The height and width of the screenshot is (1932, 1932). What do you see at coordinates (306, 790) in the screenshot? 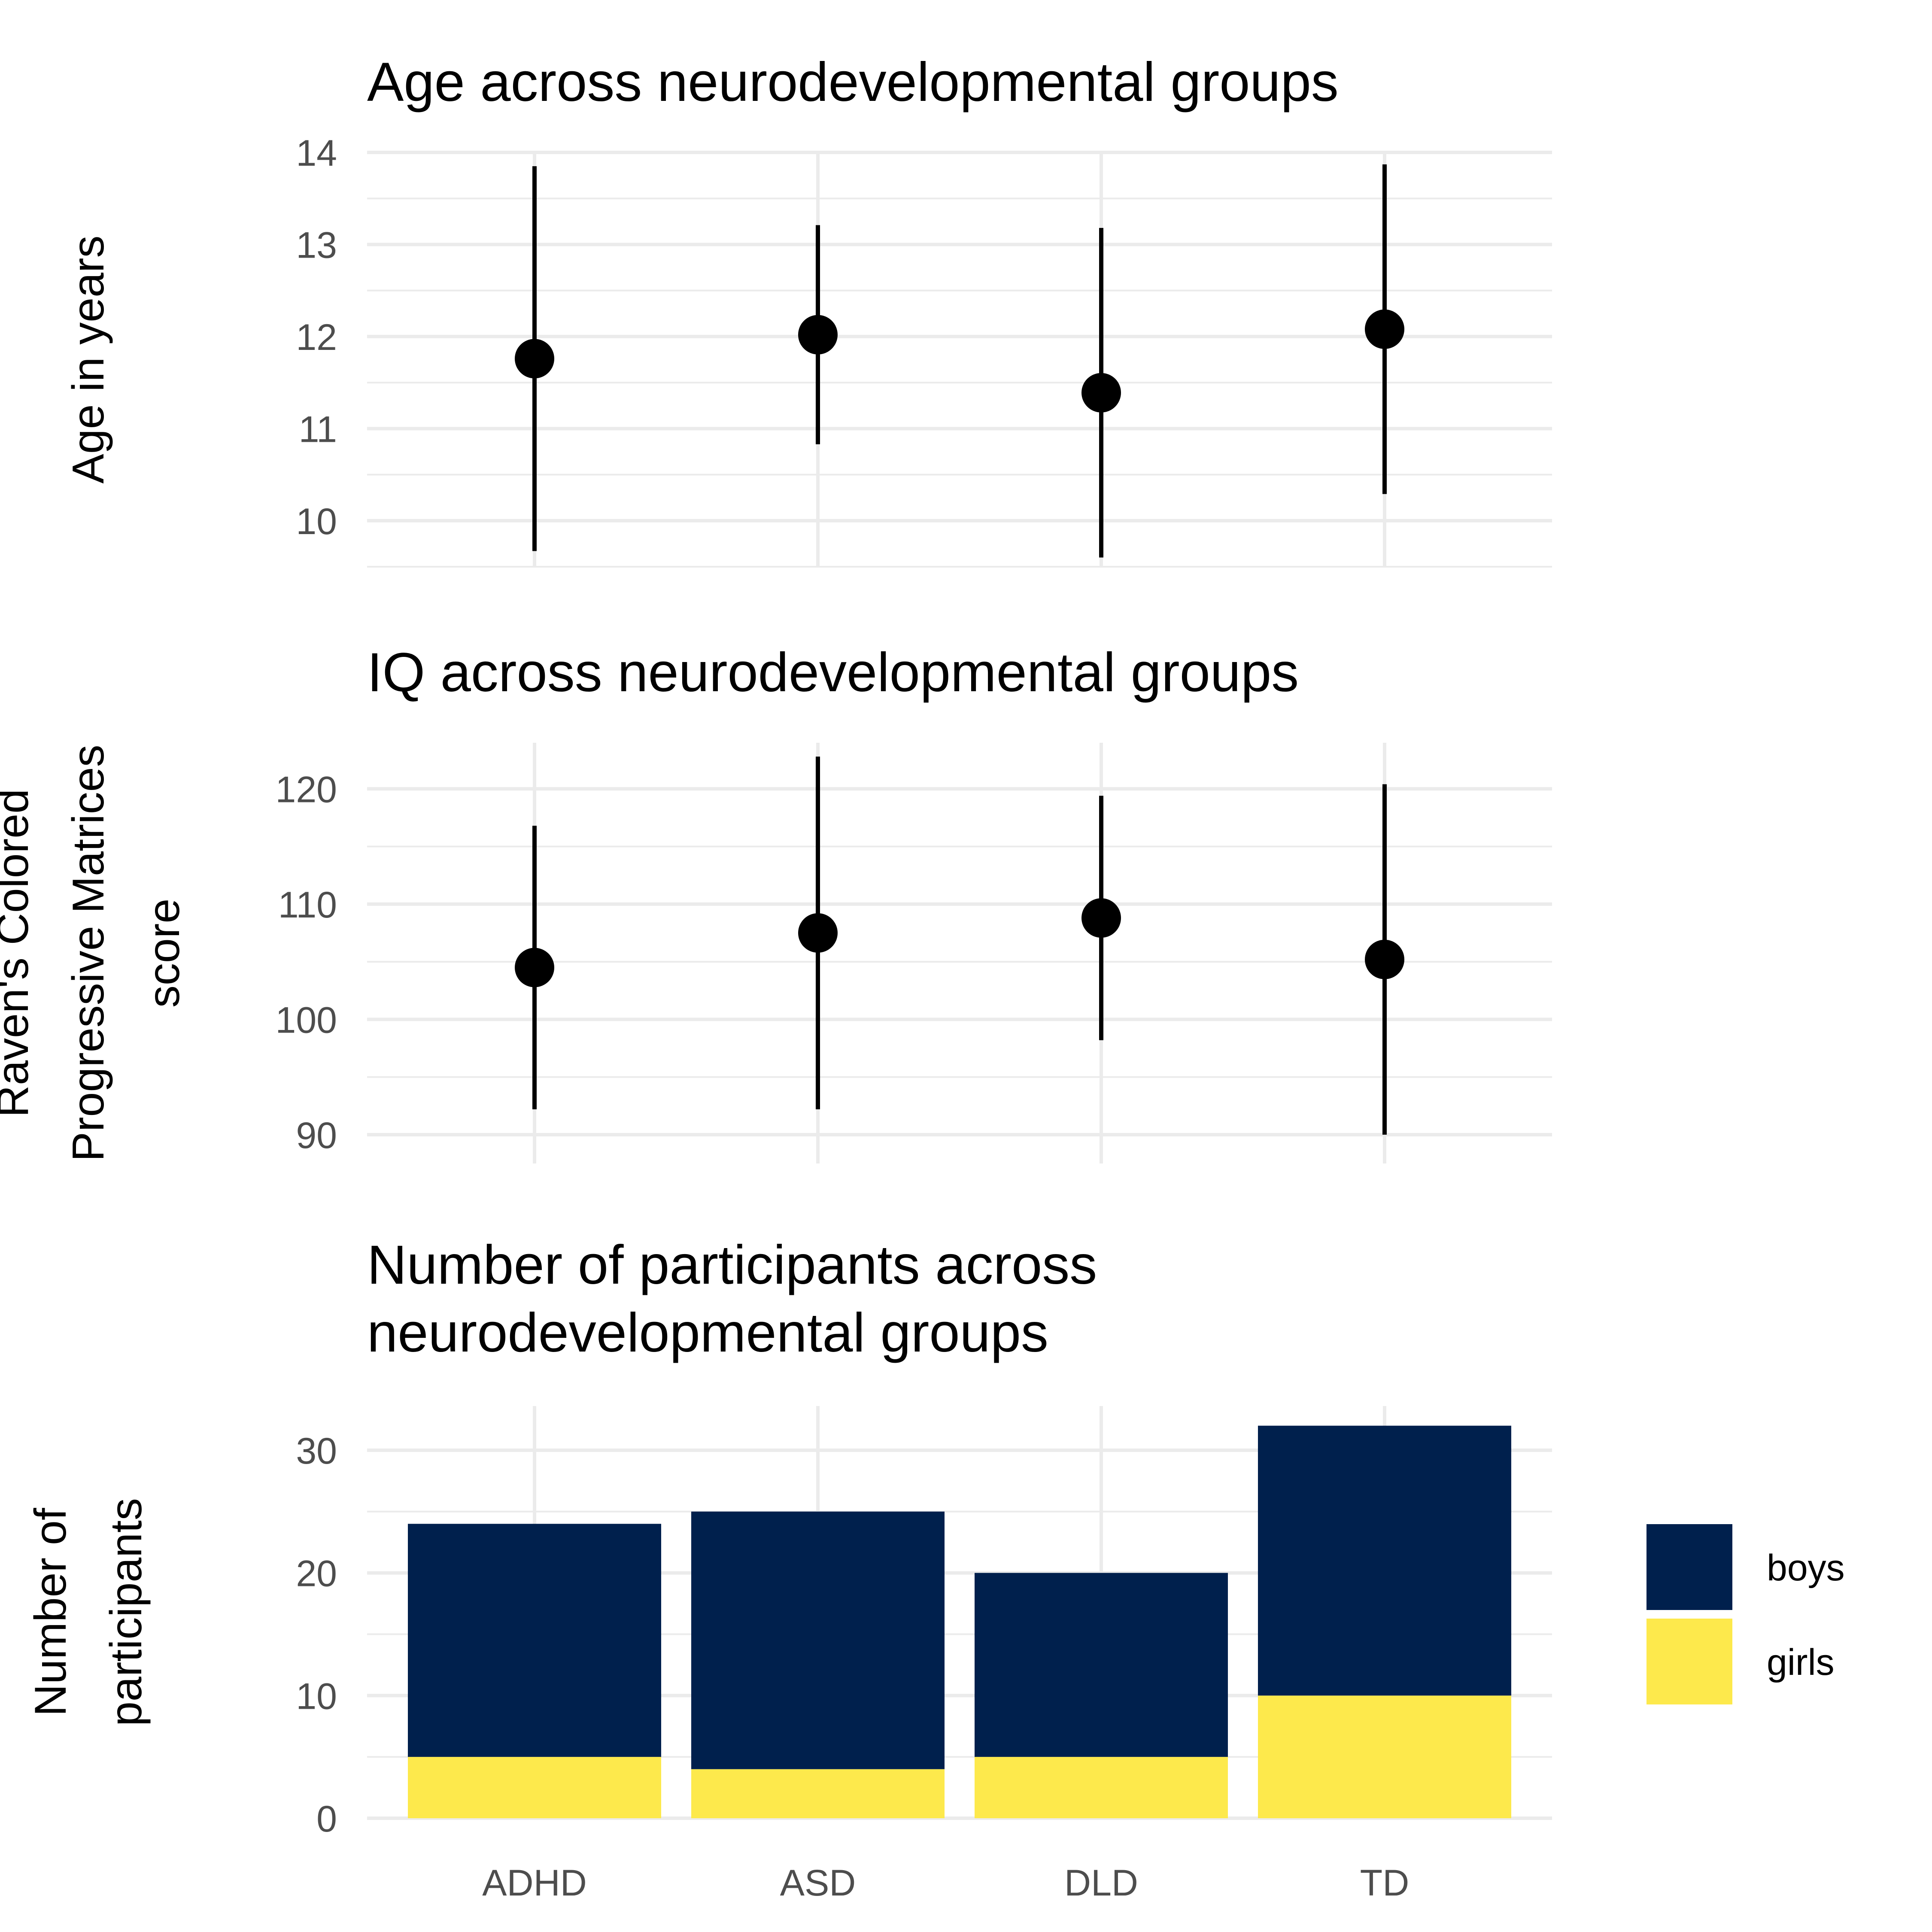
I see `y-tick-label: 120` at bounding box center [306, 790].